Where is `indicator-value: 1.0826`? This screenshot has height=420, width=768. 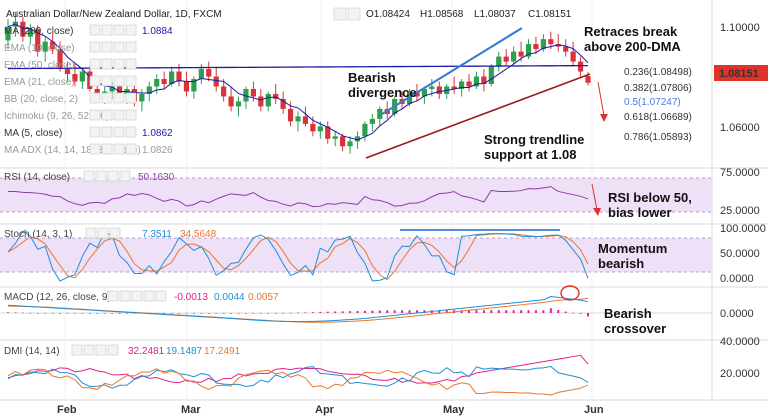
indicator-value: 1.0826 is located at coordinates (157, 150).